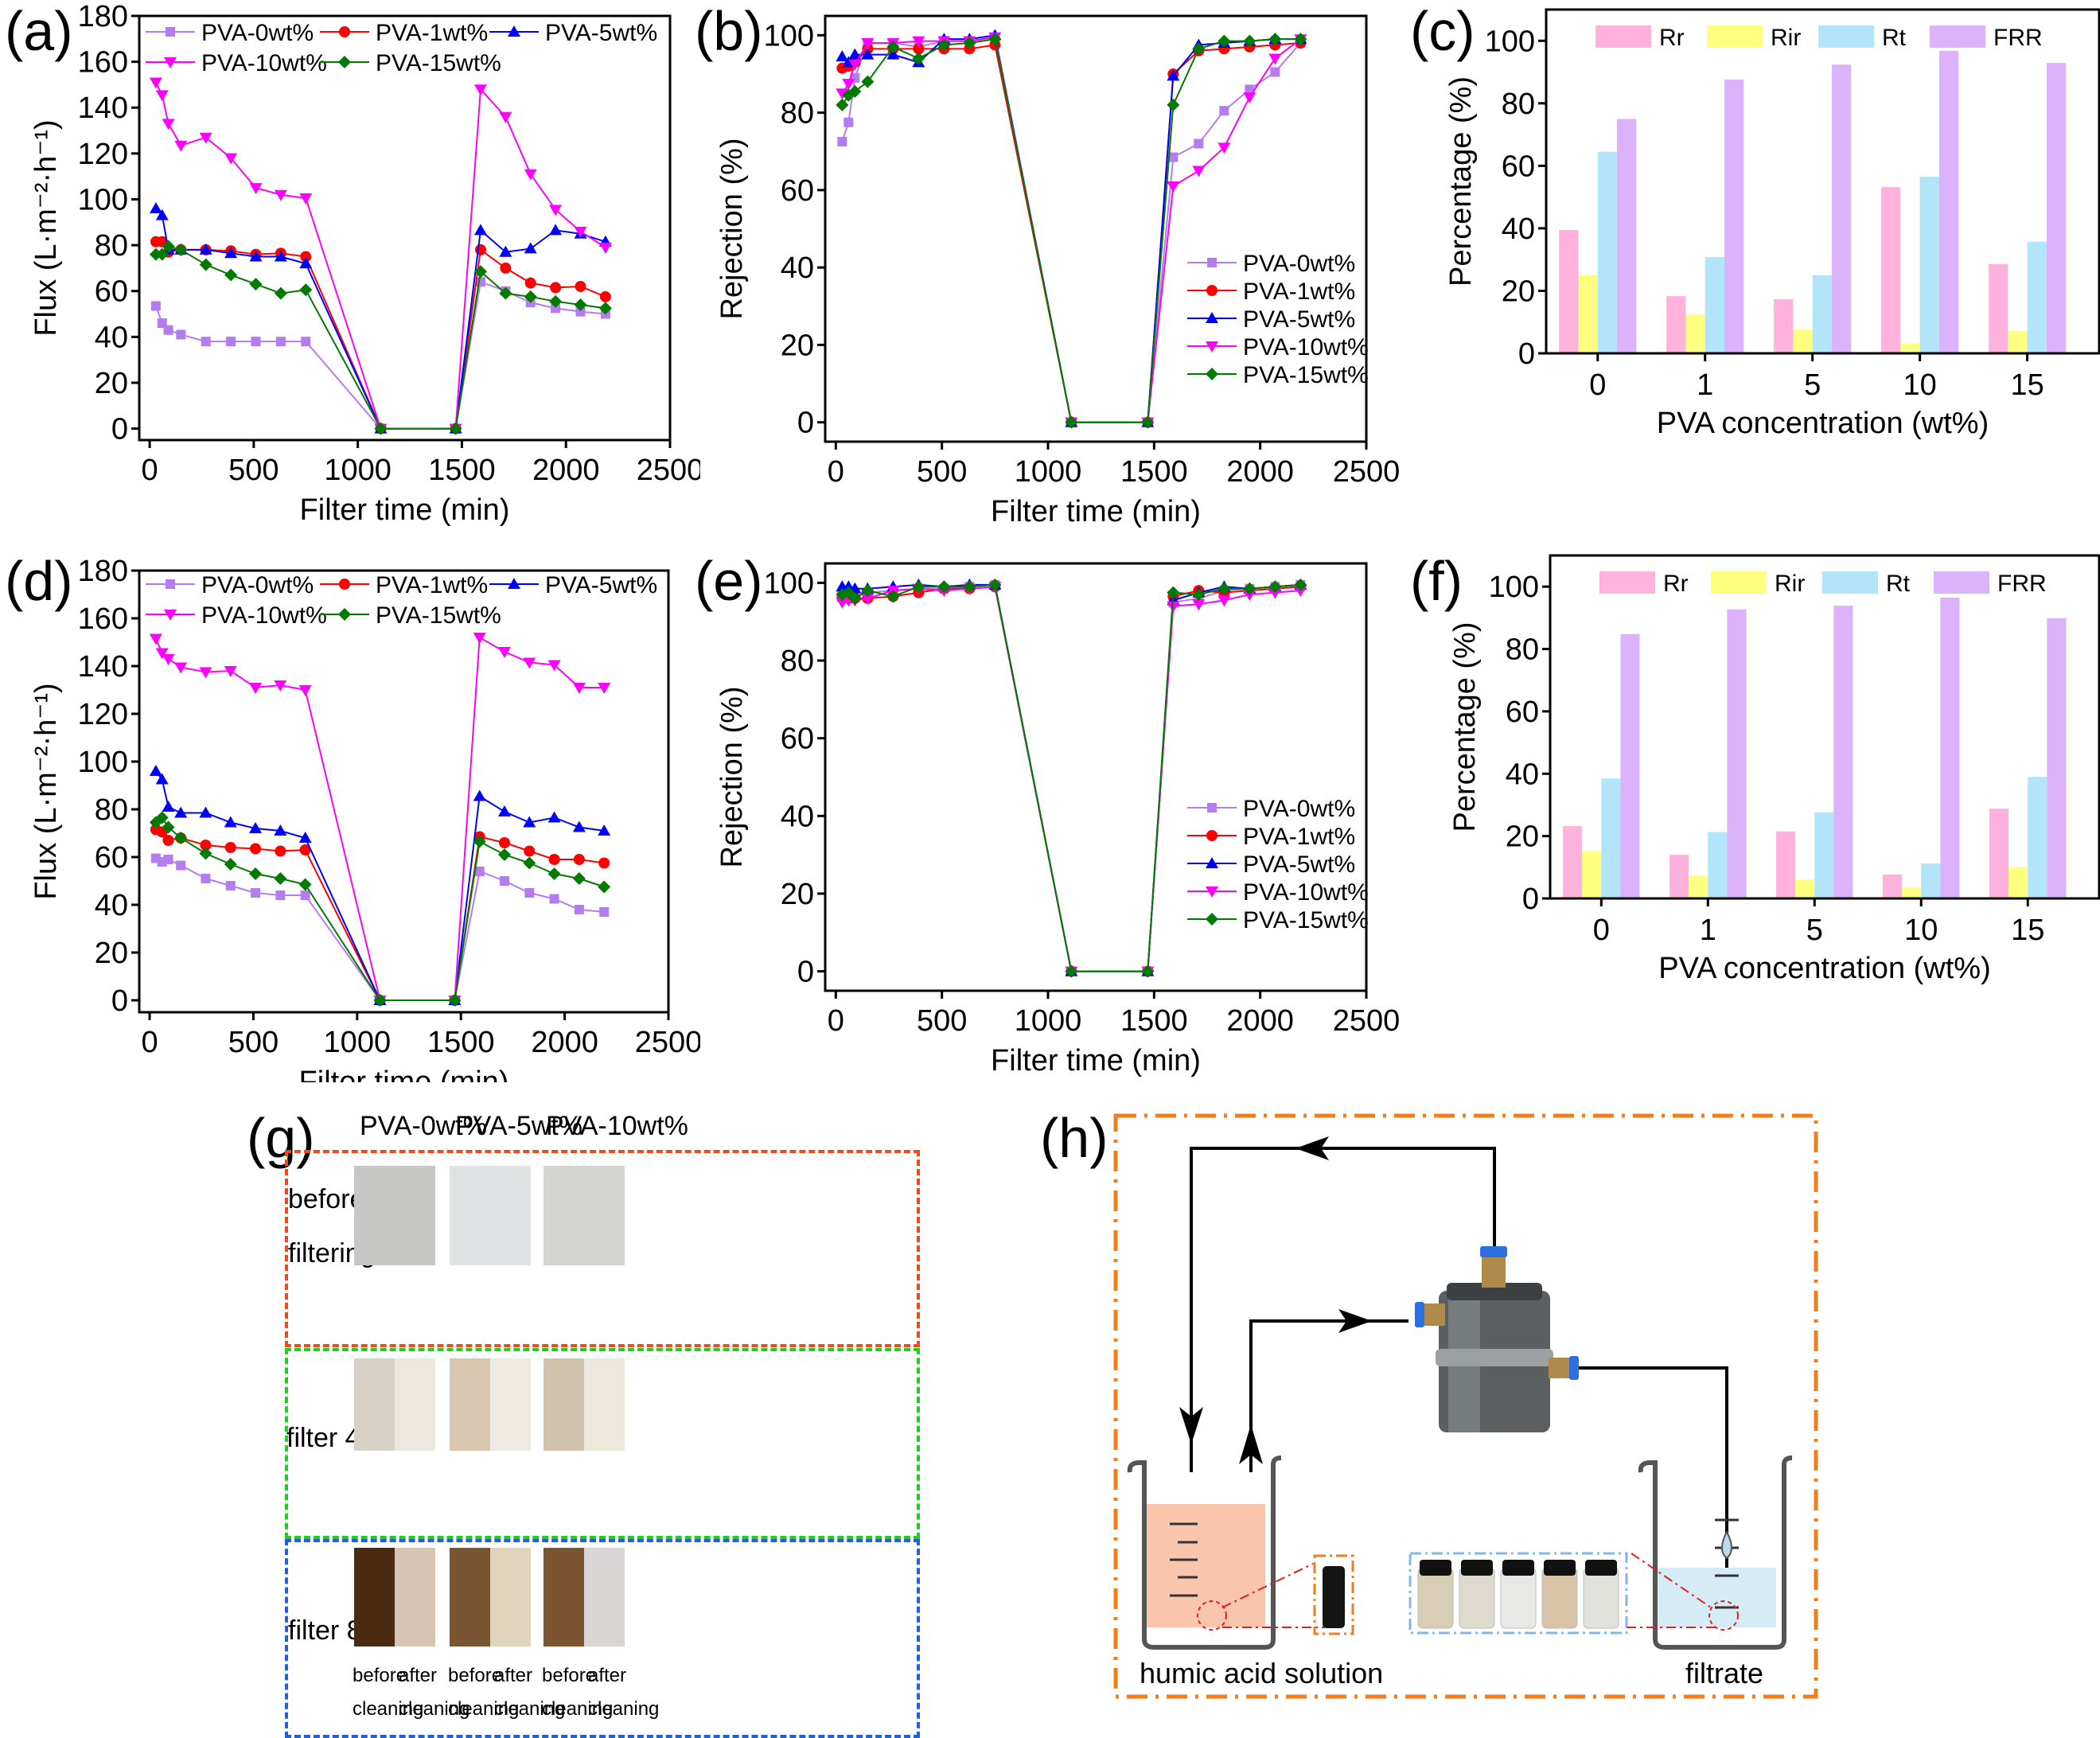 This screenshot has width=2100, height=1738. Describe the element at coordinates (103, 667) in the screenshot. I see `y-tick-label: 140` at that location.